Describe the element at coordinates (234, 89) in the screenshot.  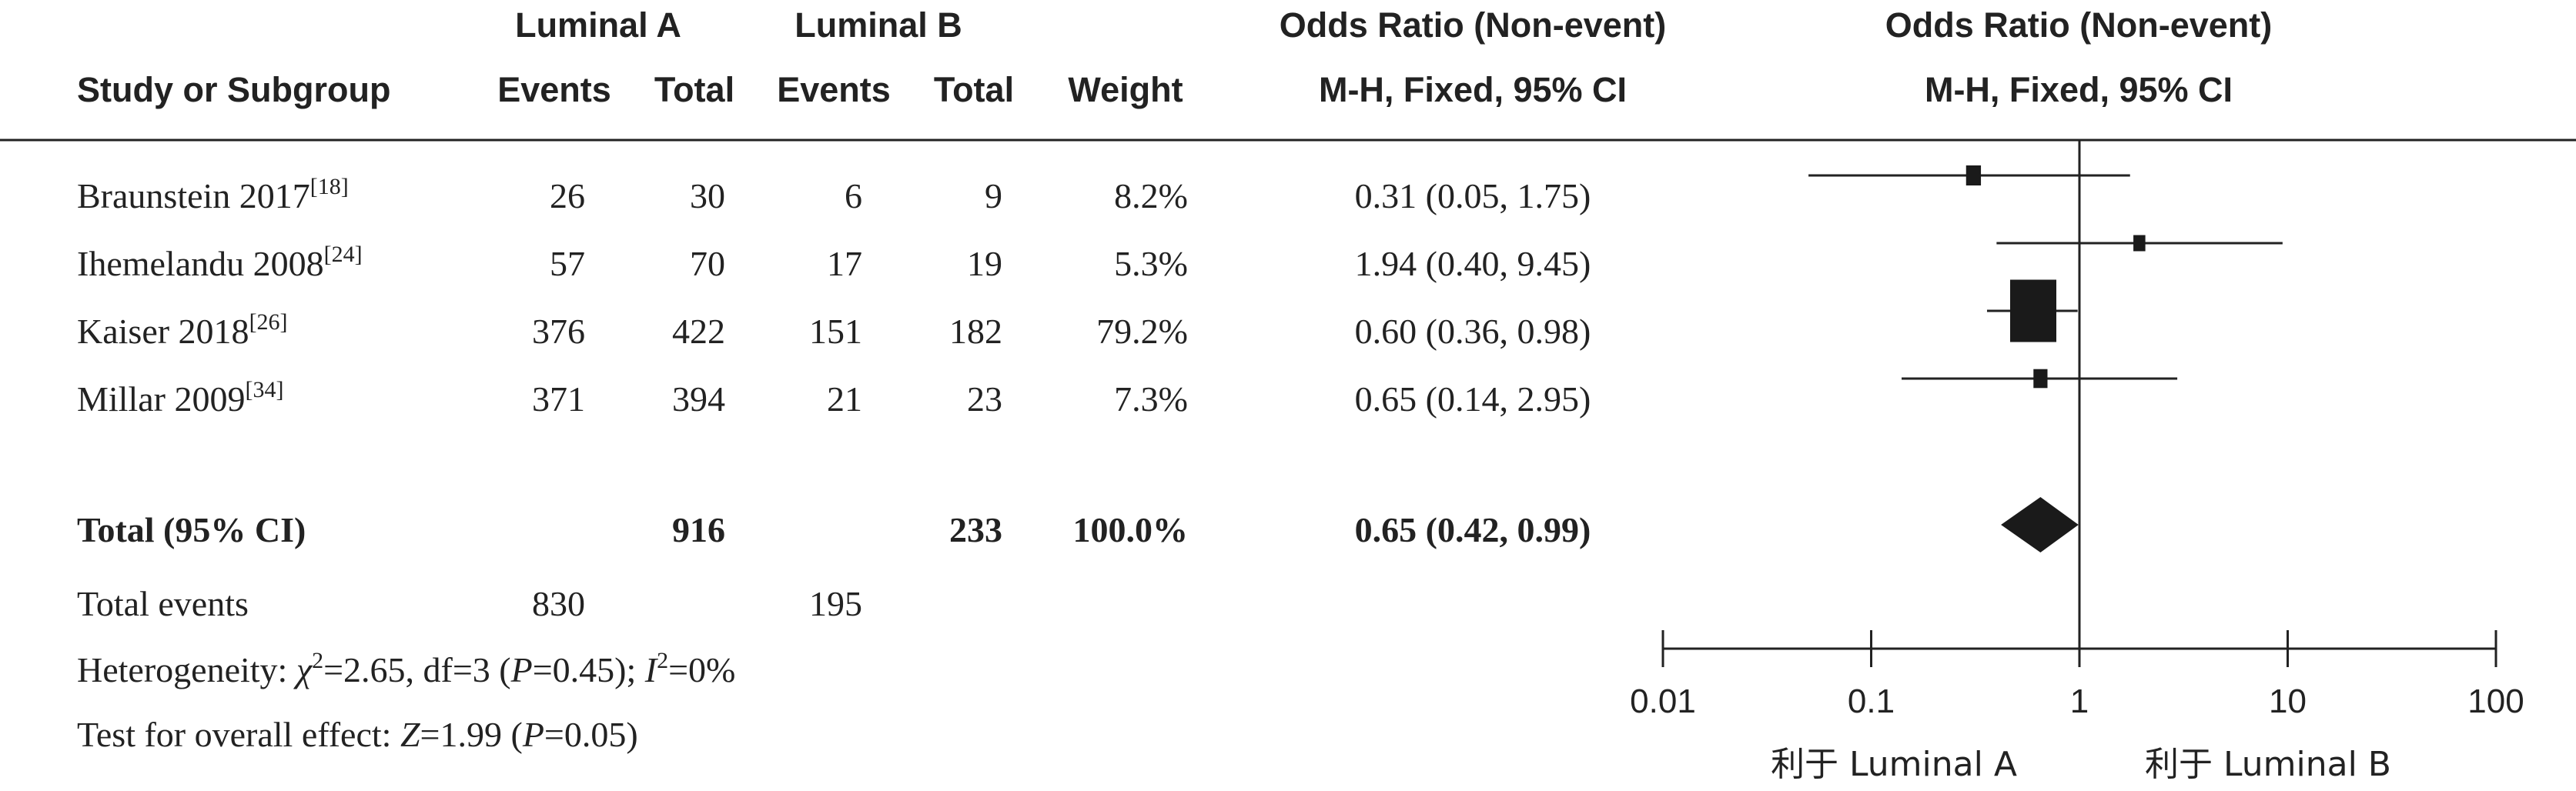
I see `study-column-header: Study or Subgroup` at that location.